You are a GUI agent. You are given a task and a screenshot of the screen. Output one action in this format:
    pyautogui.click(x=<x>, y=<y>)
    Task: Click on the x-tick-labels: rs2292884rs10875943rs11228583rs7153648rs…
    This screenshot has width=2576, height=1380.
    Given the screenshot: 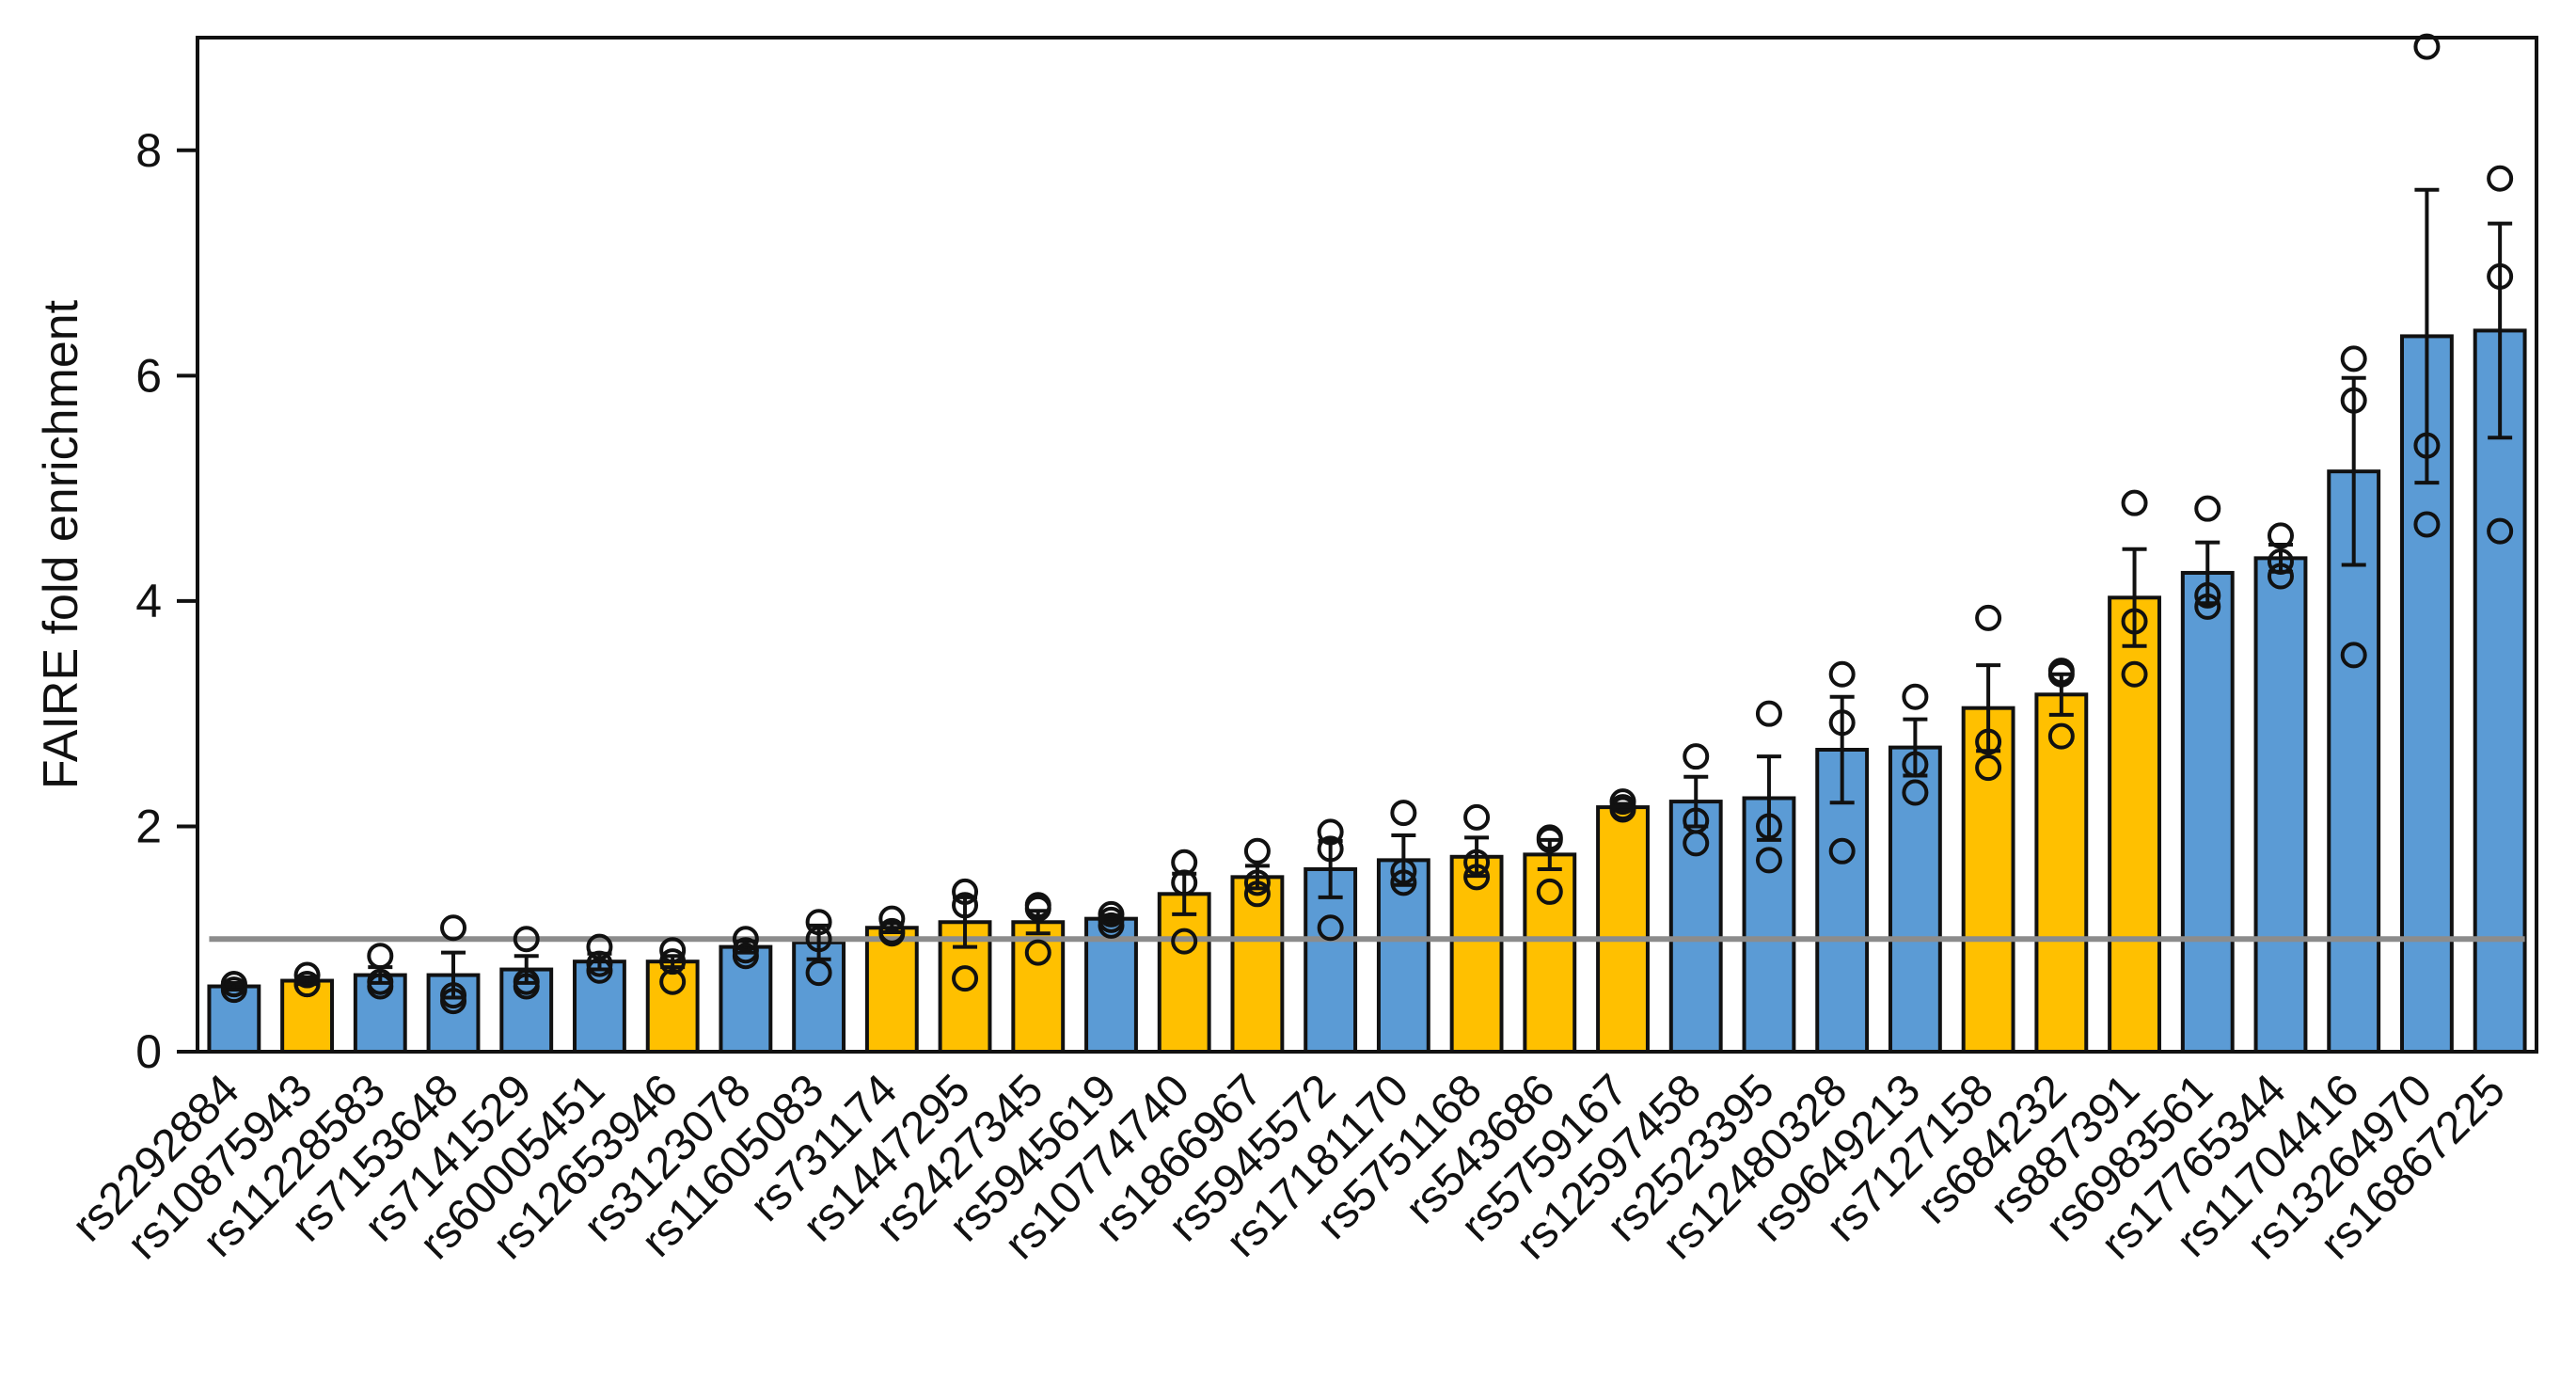 What is the action you would take?
    pyautogui.click(x=1289, y=1167)
    